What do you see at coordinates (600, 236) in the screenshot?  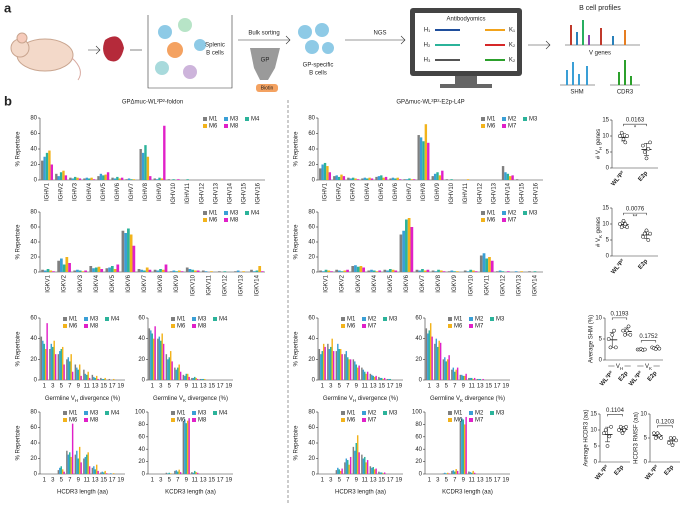 I see `y-axis-label-part: K` at bounding box center [600, 236].